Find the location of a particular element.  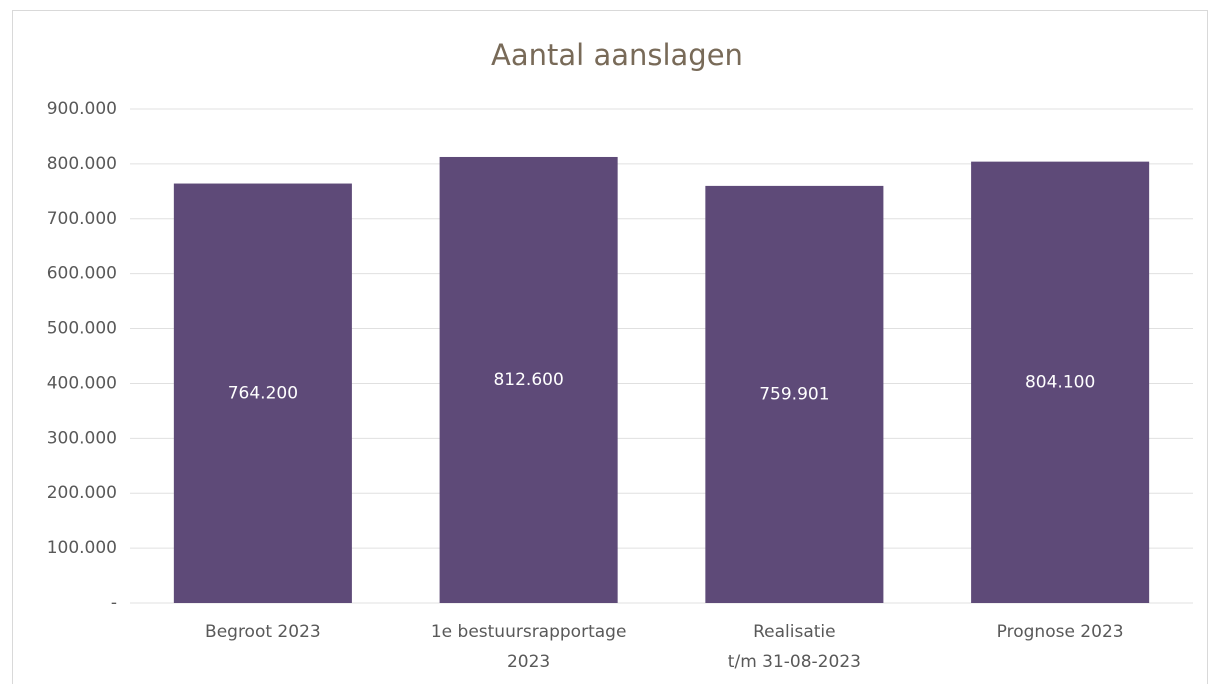

x-tick-label: Realisatie t/m 31-08-2023 is located at coordinates (794, 647).